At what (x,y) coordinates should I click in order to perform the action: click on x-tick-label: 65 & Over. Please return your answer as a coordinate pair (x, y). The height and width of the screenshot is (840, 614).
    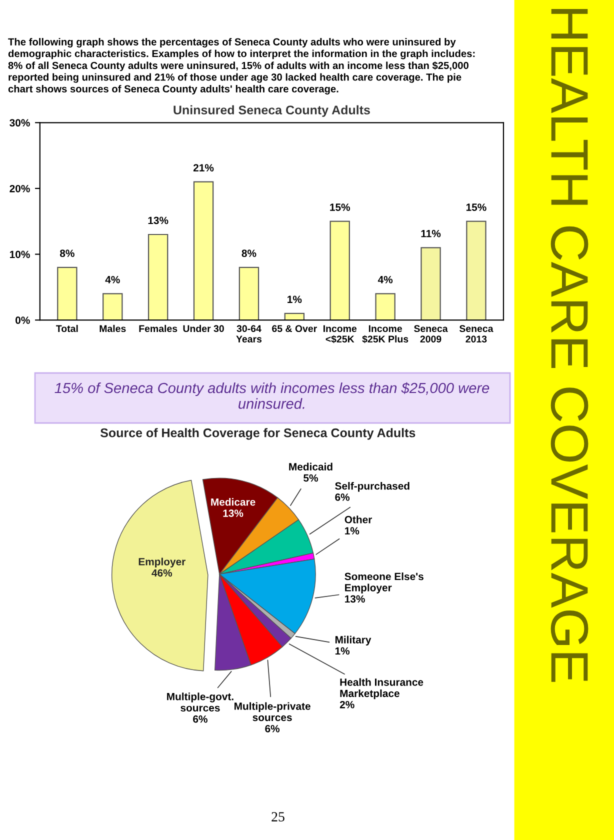
    Looking at the image, I should click on (294, 328).